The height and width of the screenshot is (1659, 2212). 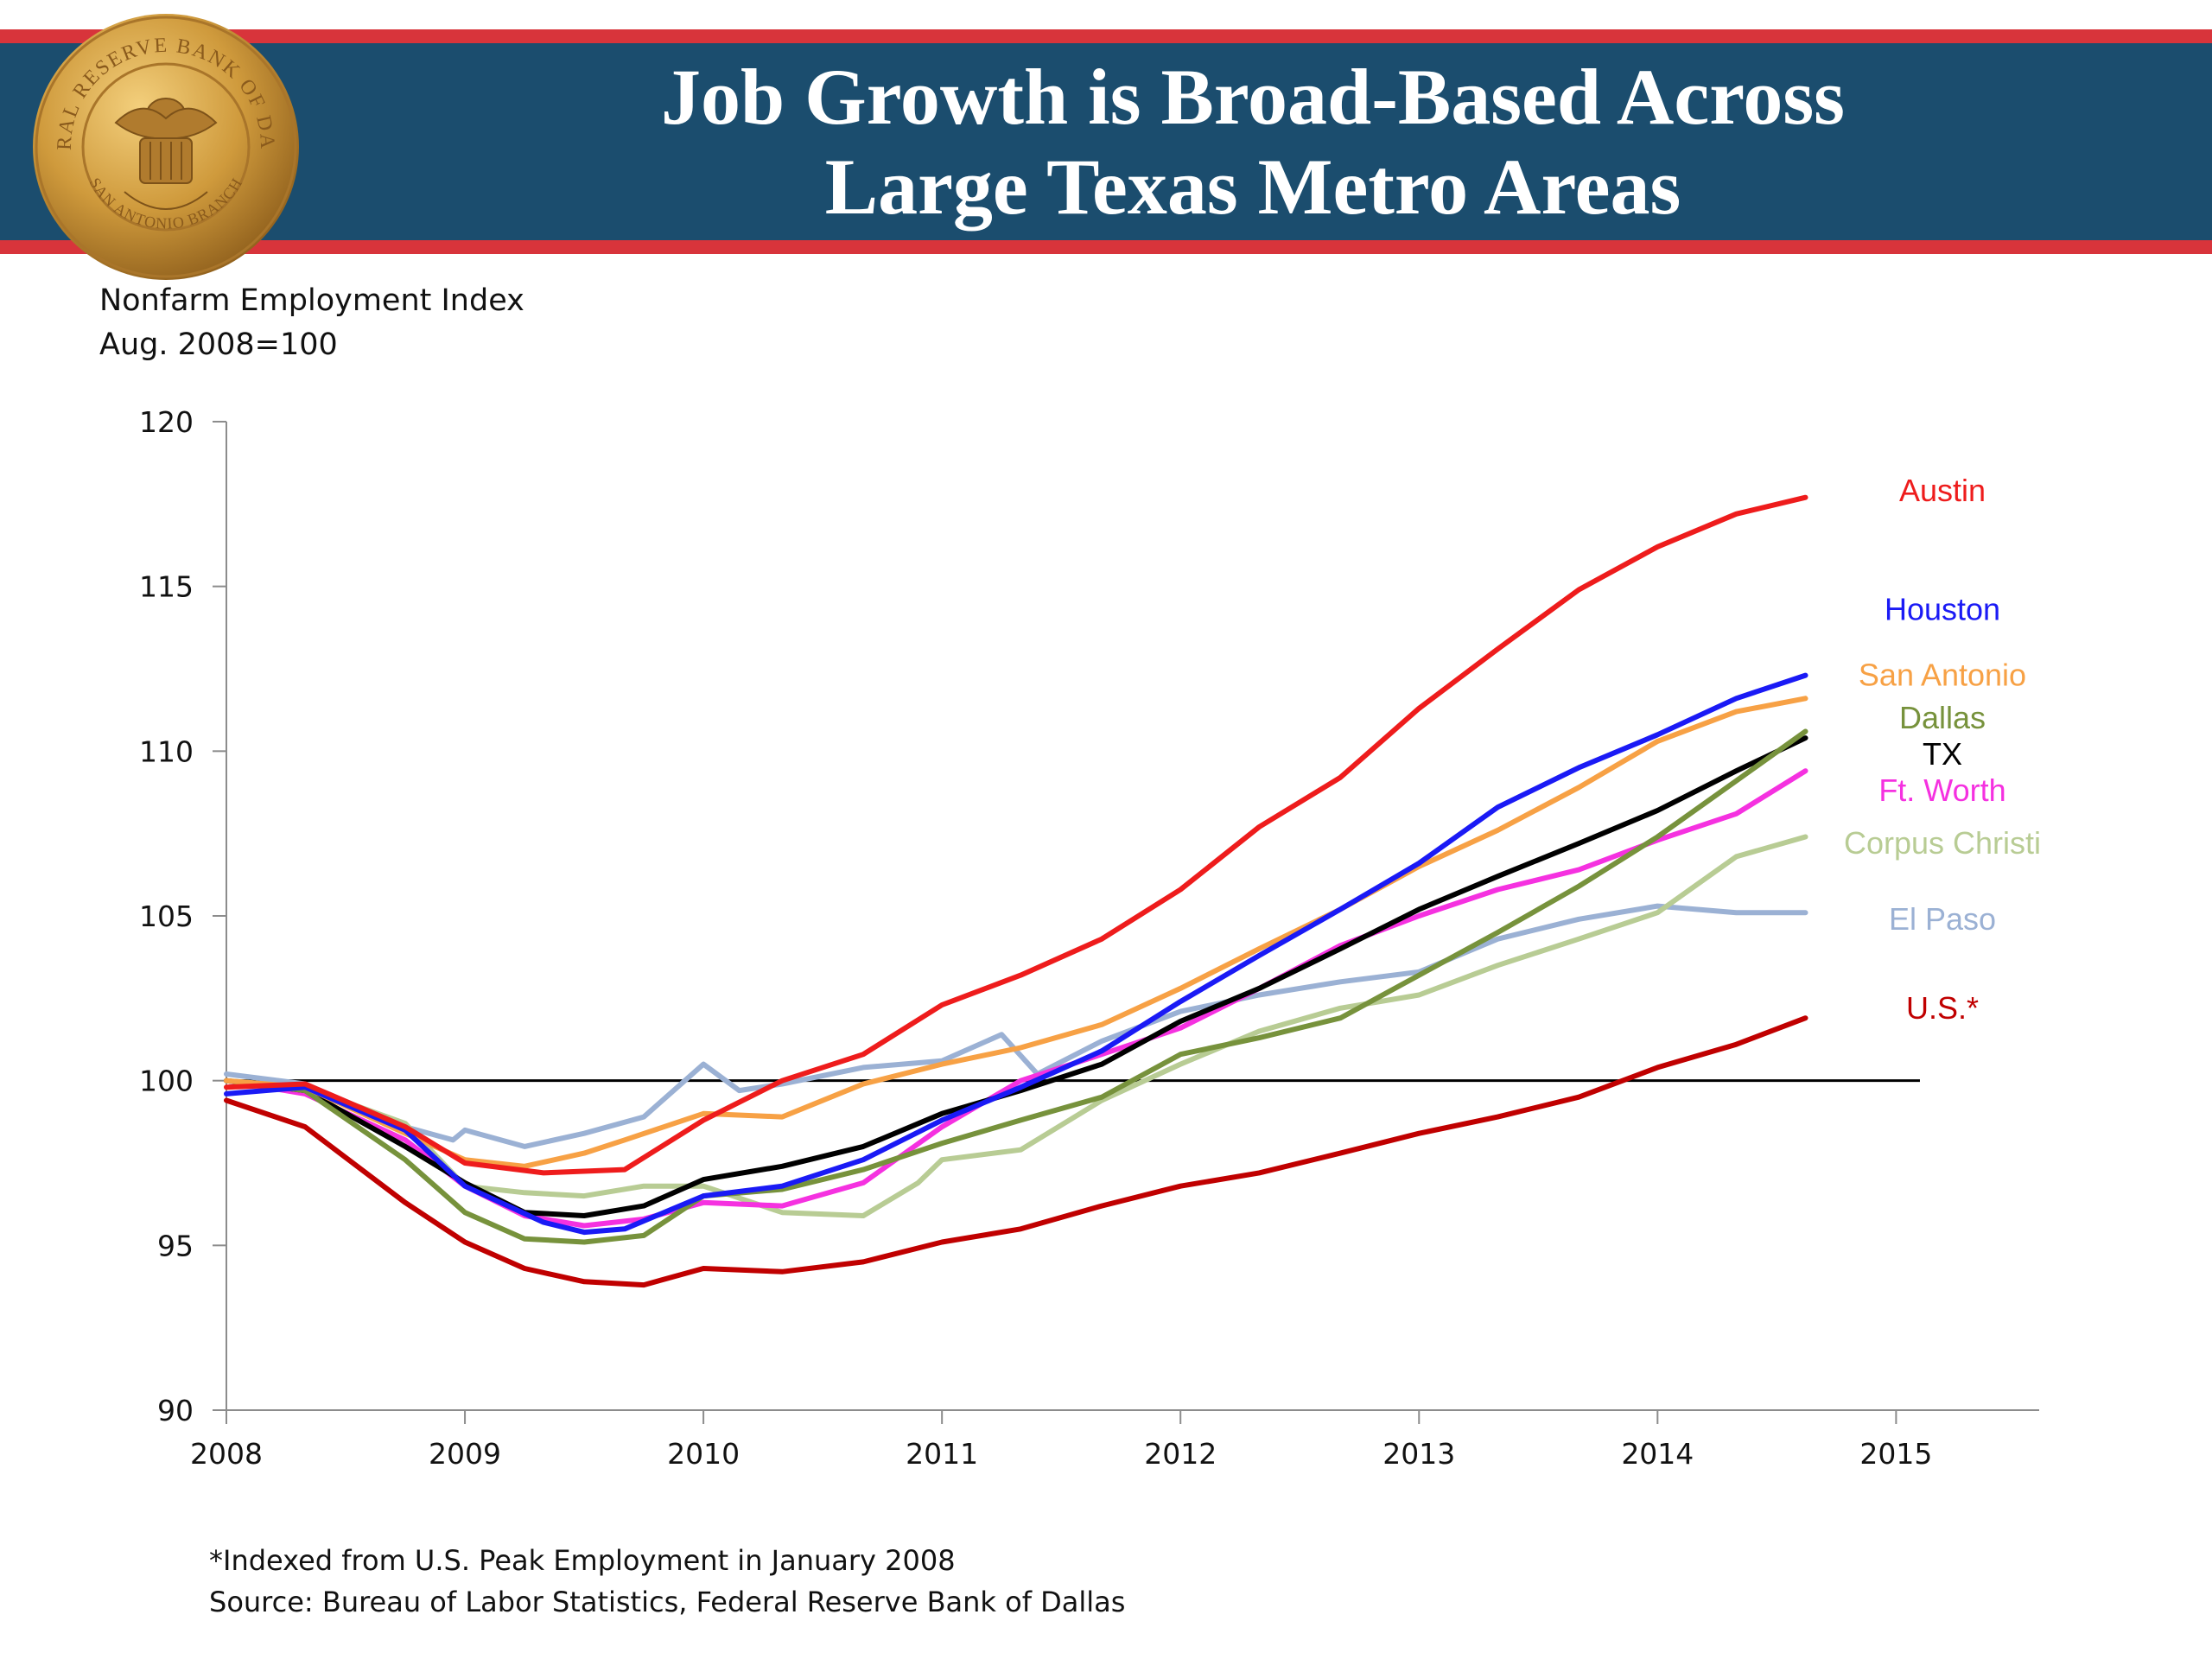 What do you see at coordinates (1895, 1454) in the screenshot?
I see `x-tick-label: 2015` at bounding box center [1895, 1454].